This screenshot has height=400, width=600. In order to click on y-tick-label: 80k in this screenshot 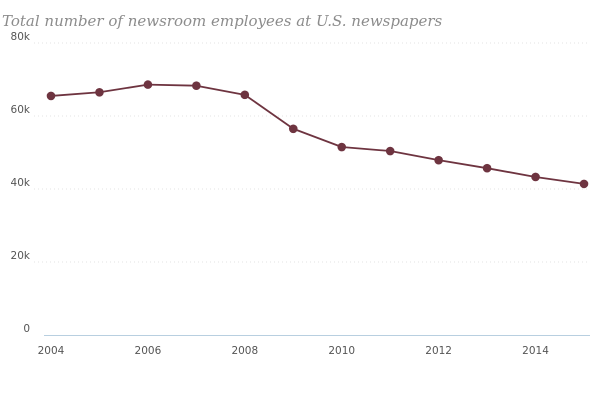, I will do `click(21, 37)`.